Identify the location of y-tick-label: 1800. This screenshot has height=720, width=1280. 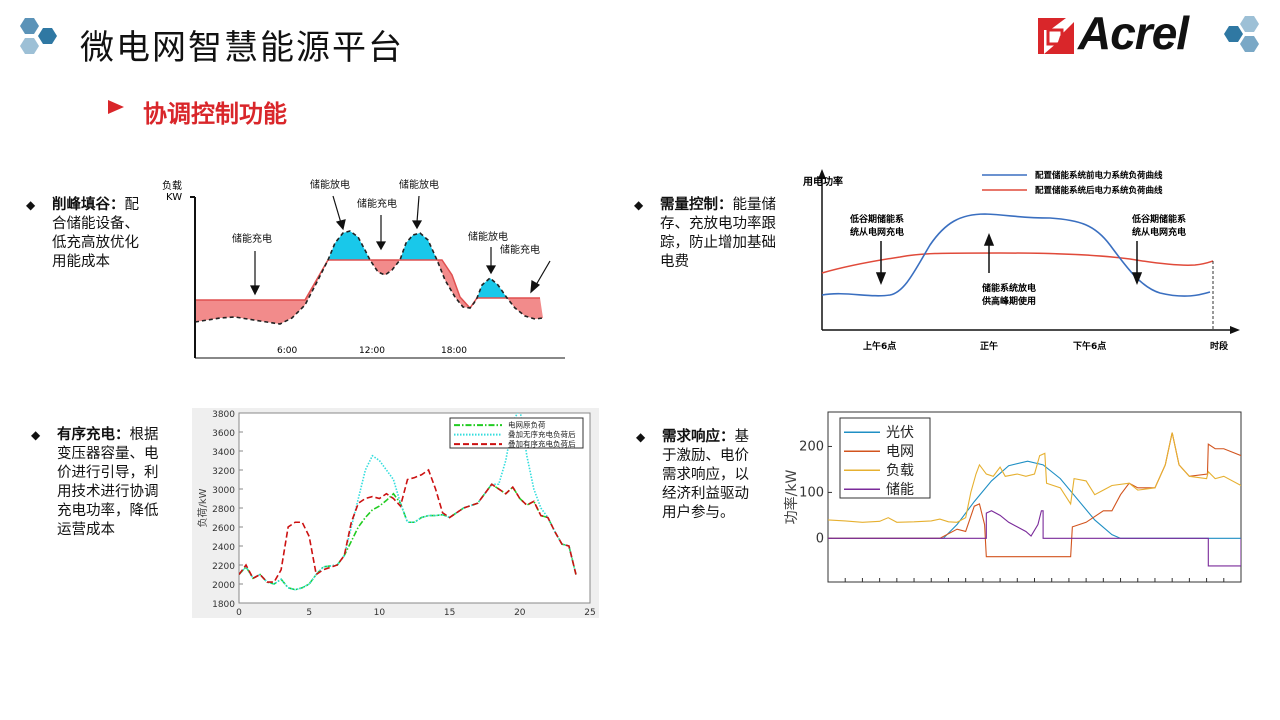
(223, 605).